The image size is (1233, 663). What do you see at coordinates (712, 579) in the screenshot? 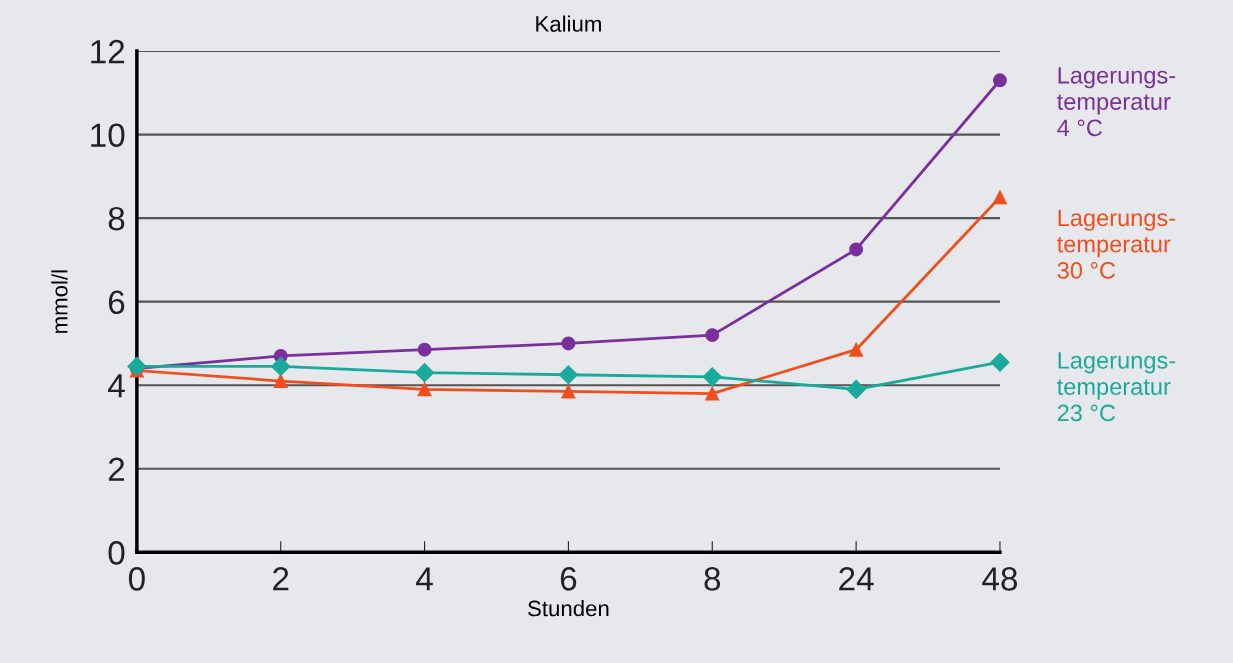
I see `x-tick-label: 8` at bounding box center [712, 579].